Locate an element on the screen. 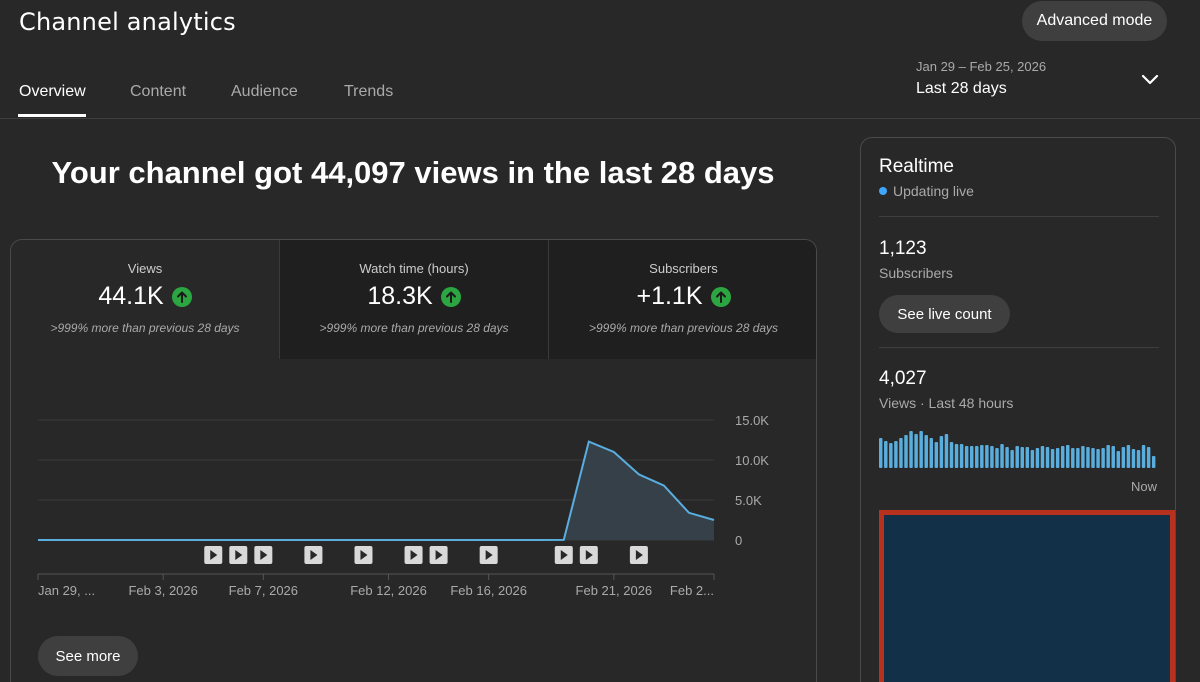  see-live-count-button: See live count is located at coordinates (944, 314).